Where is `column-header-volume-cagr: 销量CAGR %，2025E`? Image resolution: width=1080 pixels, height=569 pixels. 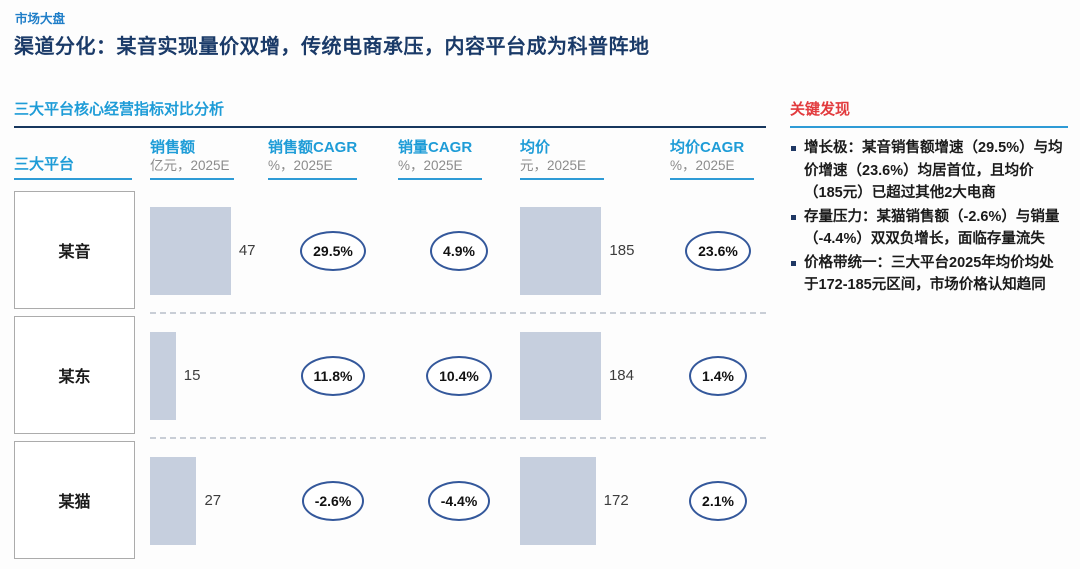 column-header-volume-cagr: 销量CAGR %，2025E is located at coordinates (440, 159).